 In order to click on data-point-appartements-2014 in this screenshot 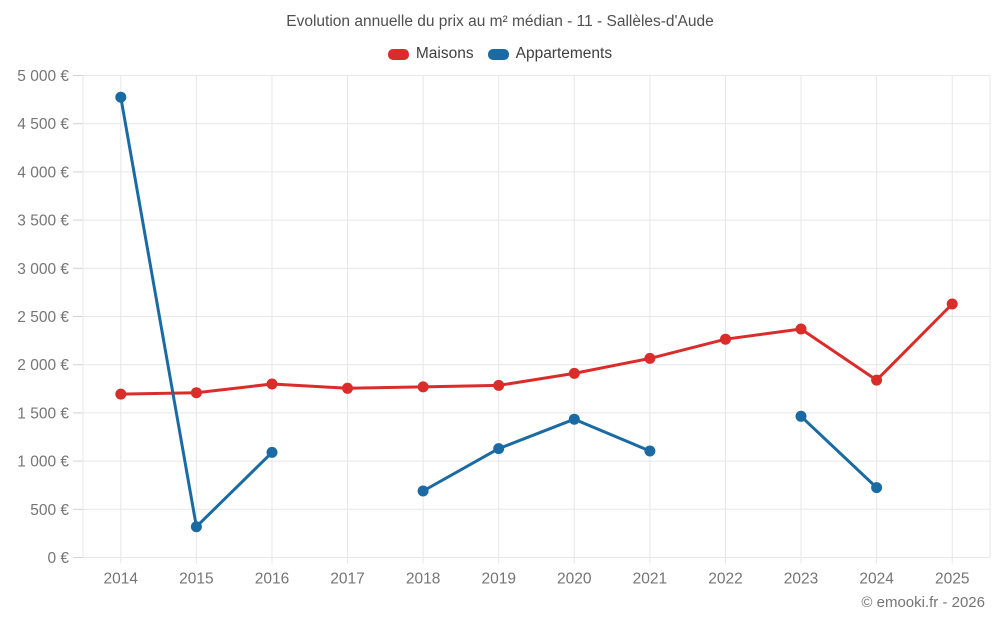, I will do `click(121, 97)`.